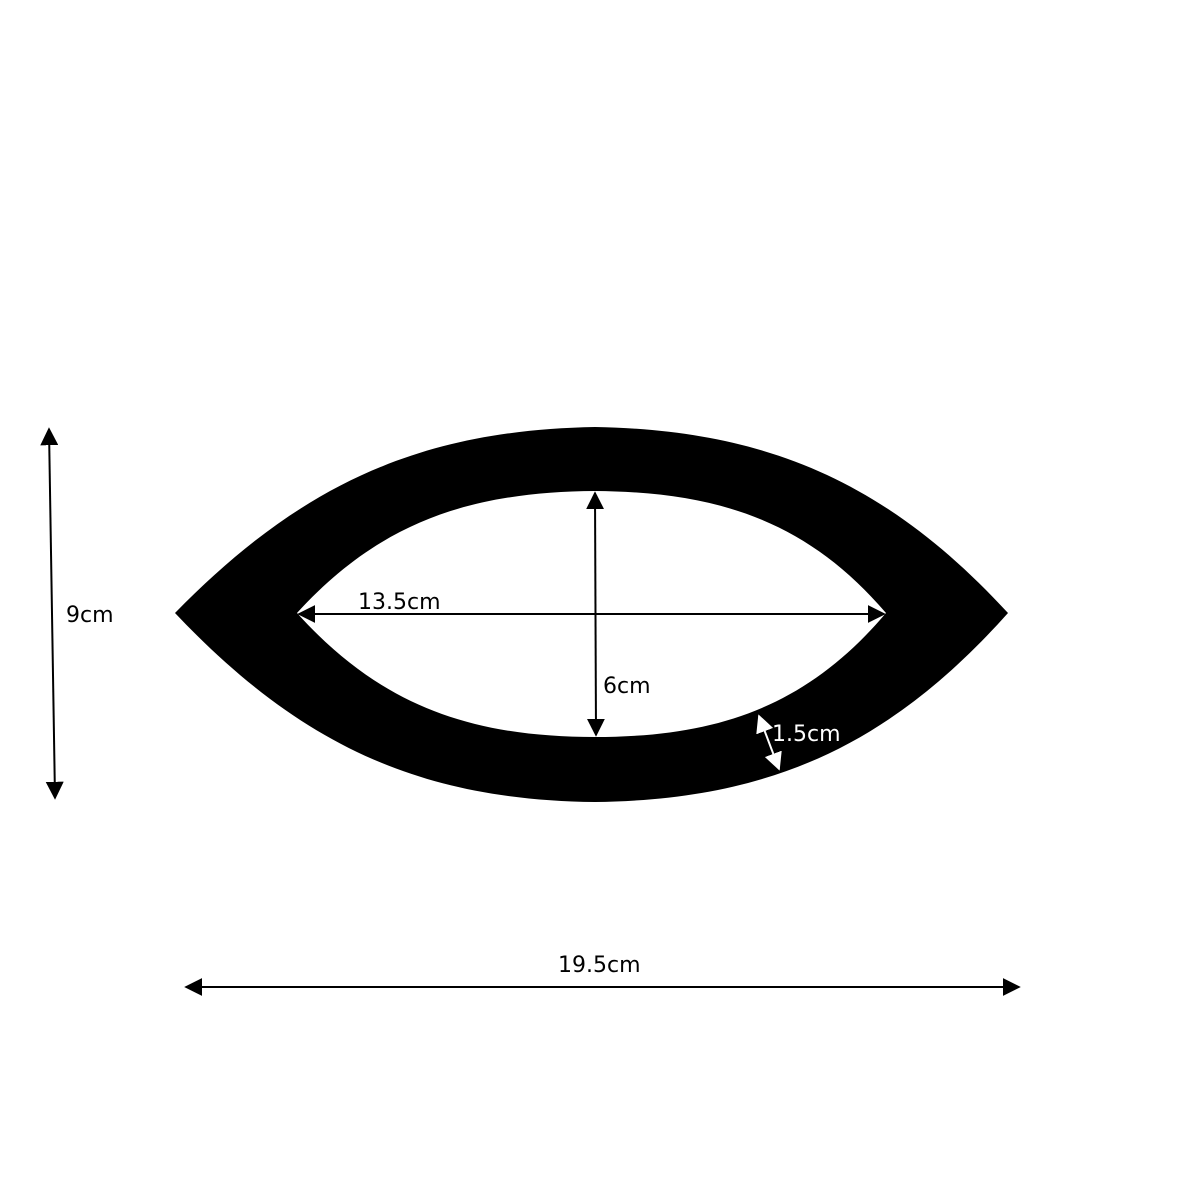 This screenshot has width=1200, height=1200. I want to click on height-dimension-arrow, so click(52, 613).